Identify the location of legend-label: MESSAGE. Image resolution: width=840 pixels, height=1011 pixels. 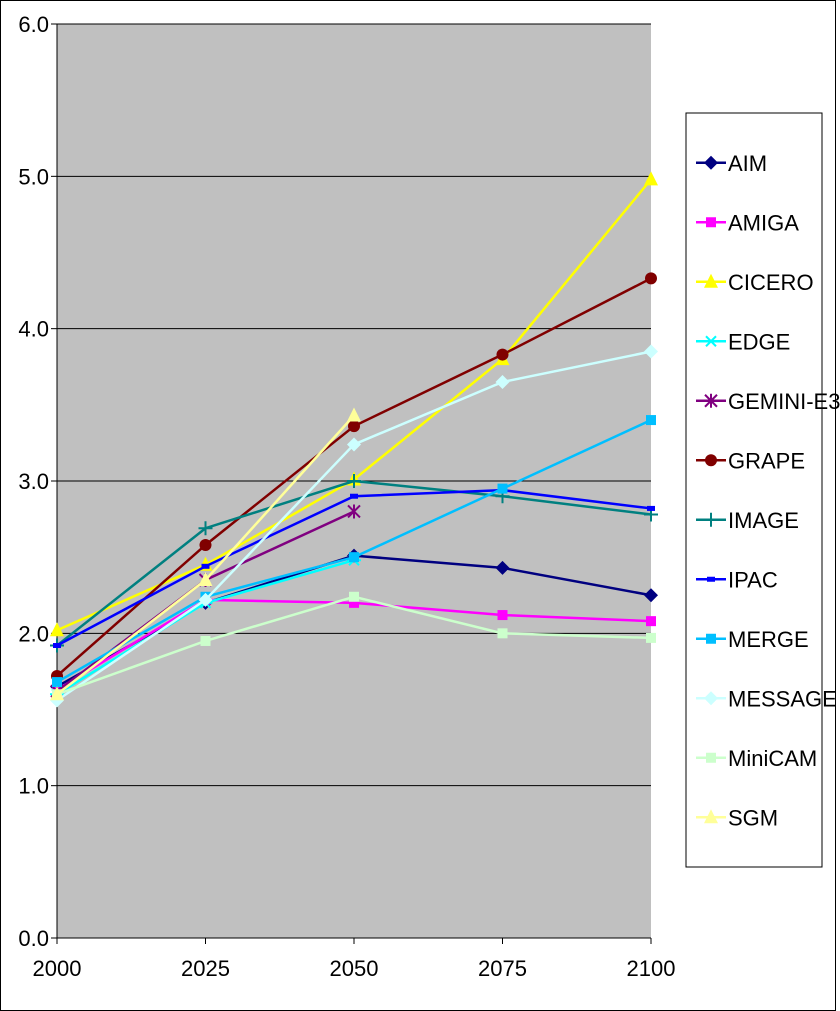
(782, 698).